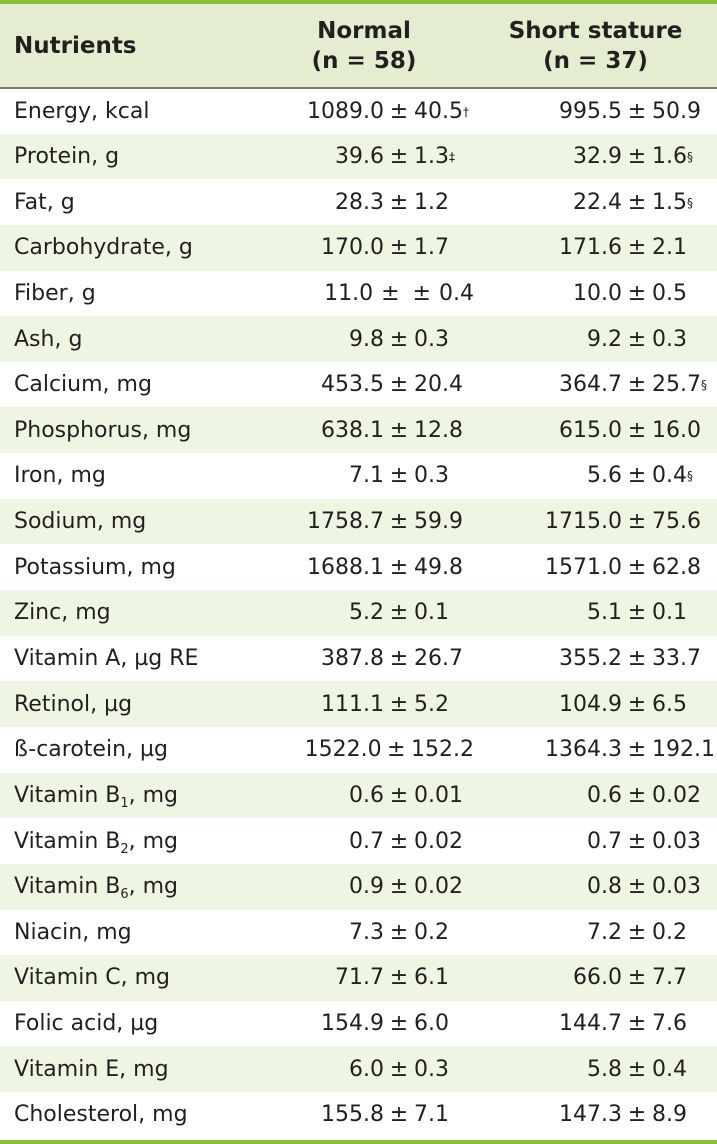  I want to click on nutrient-label: Carbohydrate, g, so click(103, 248).